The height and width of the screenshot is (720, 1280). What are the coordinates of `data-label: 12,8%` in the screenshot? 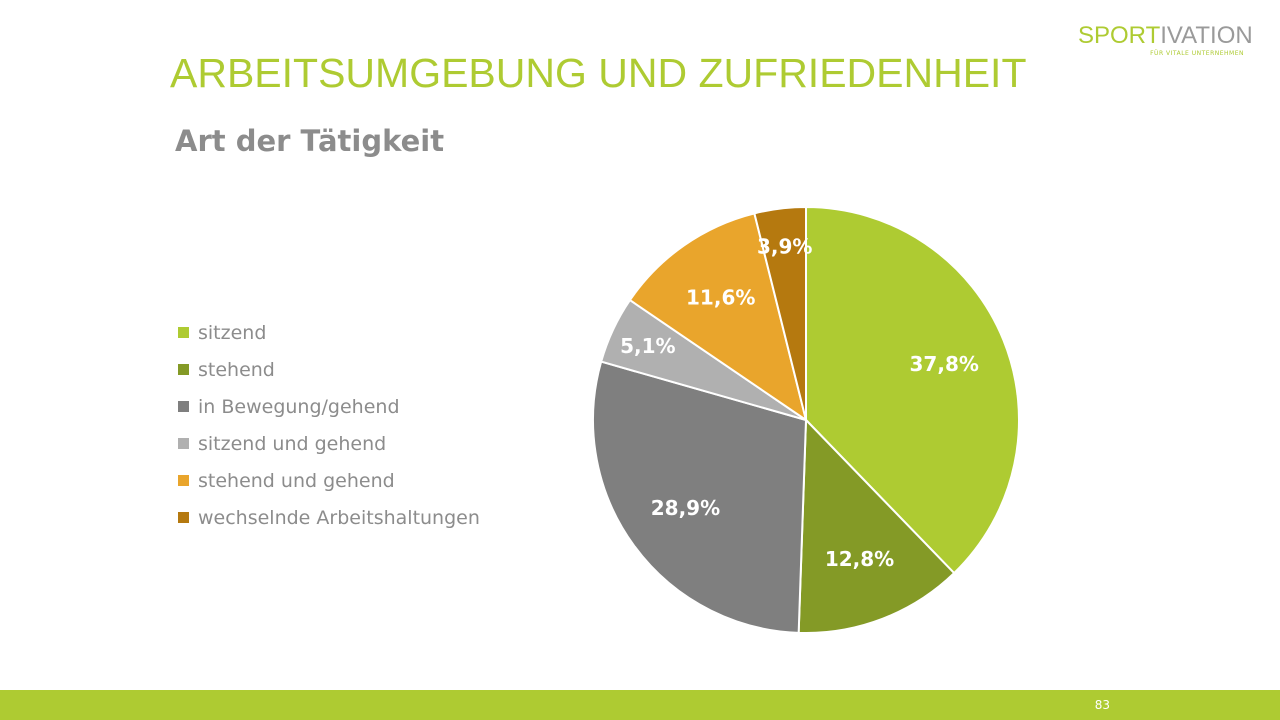 It's located at (859, 559).